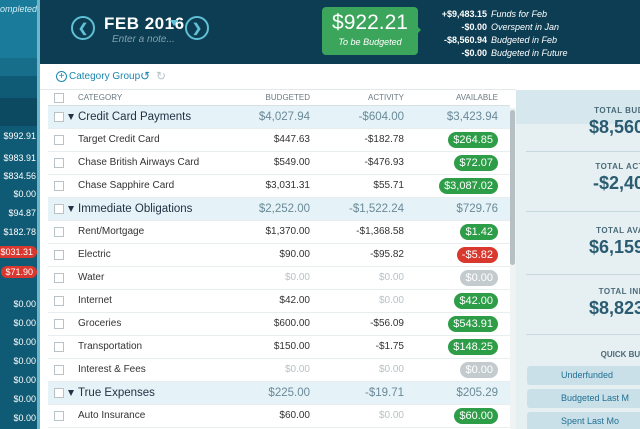 Image resolution: width=640 pixels, height=429 pixels. I want to click on table-scrollbar-thumb, so click(512, 187).